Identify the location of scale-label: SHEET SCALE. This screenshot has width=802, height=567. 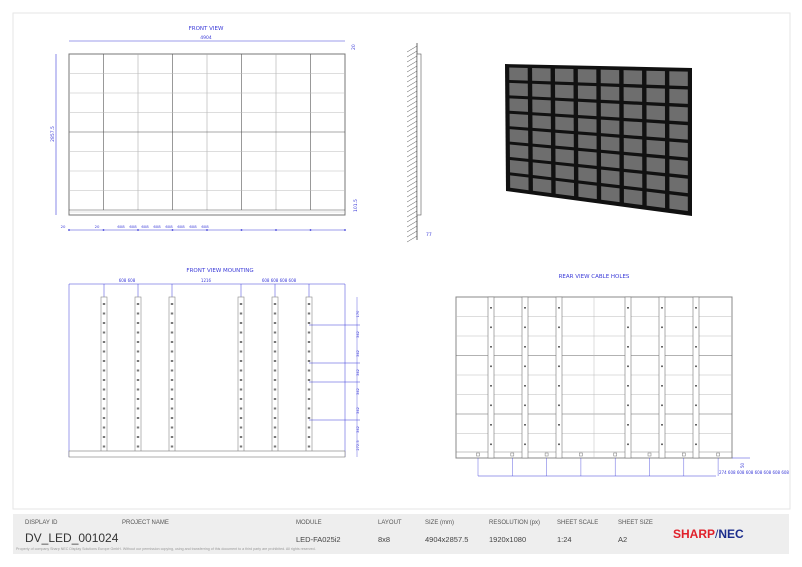
(578, 523).